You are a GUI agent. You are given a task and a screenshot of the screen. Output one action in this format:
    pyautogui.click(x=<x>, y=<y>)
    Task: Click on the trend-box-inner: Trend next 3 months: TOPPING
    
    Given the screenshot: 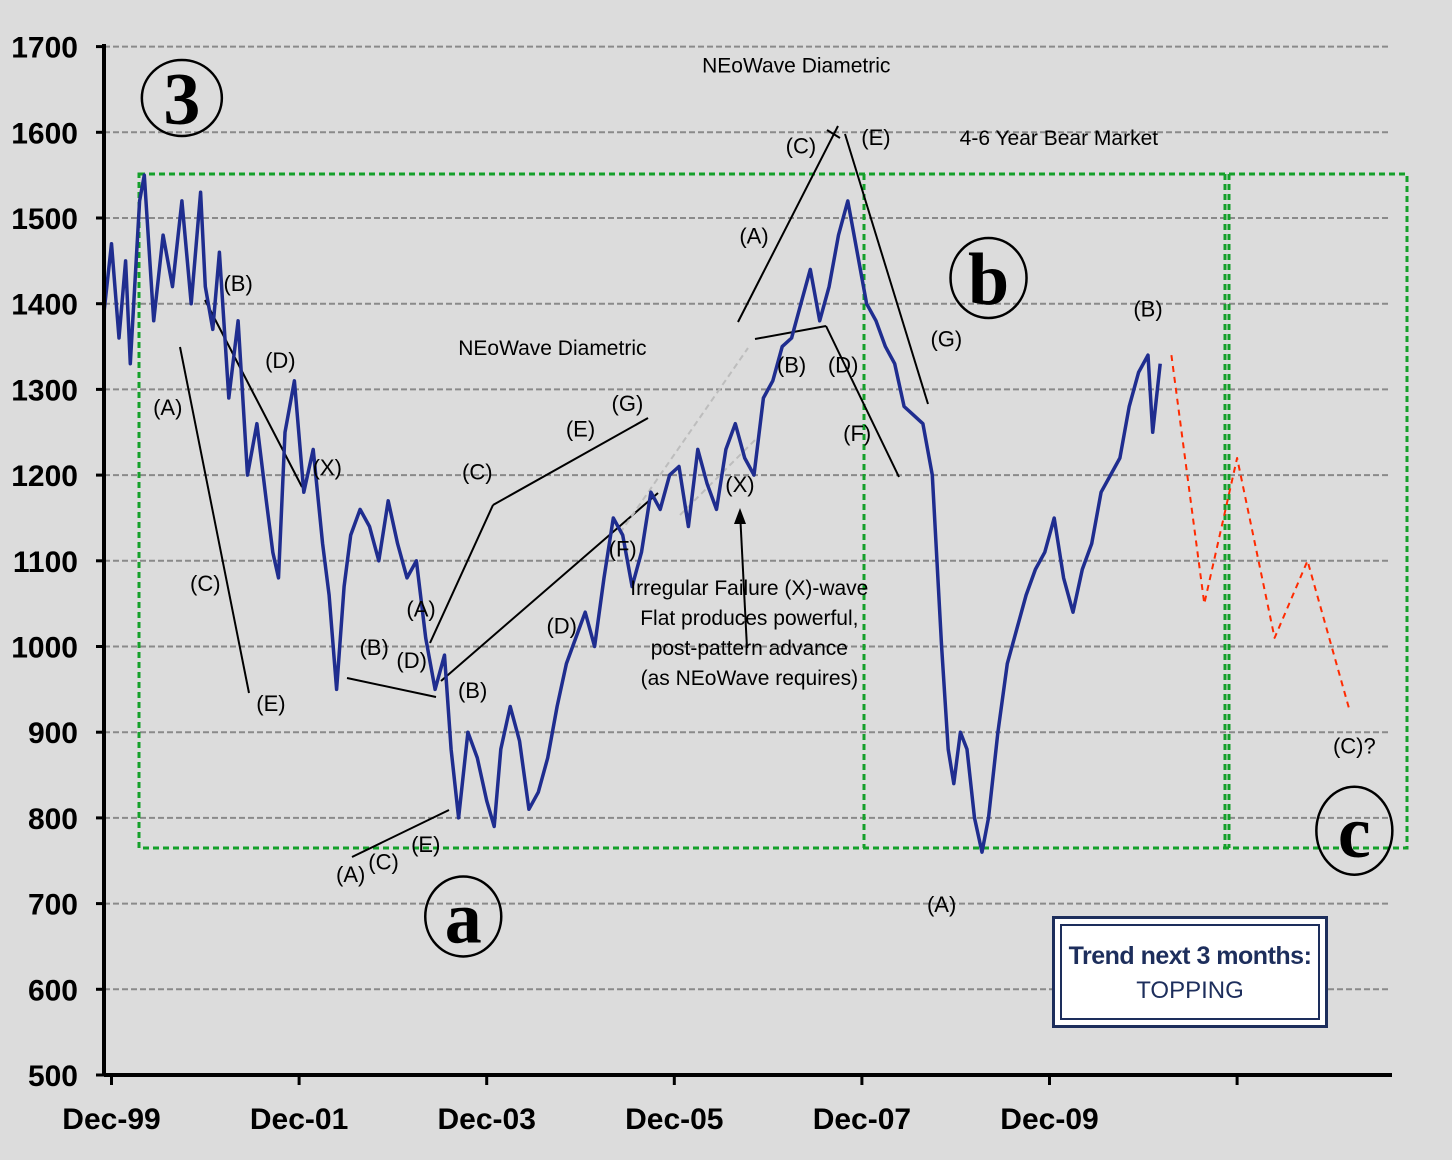 What is the action you would take?
    pyautogui.click(x=1190, y=972)
    